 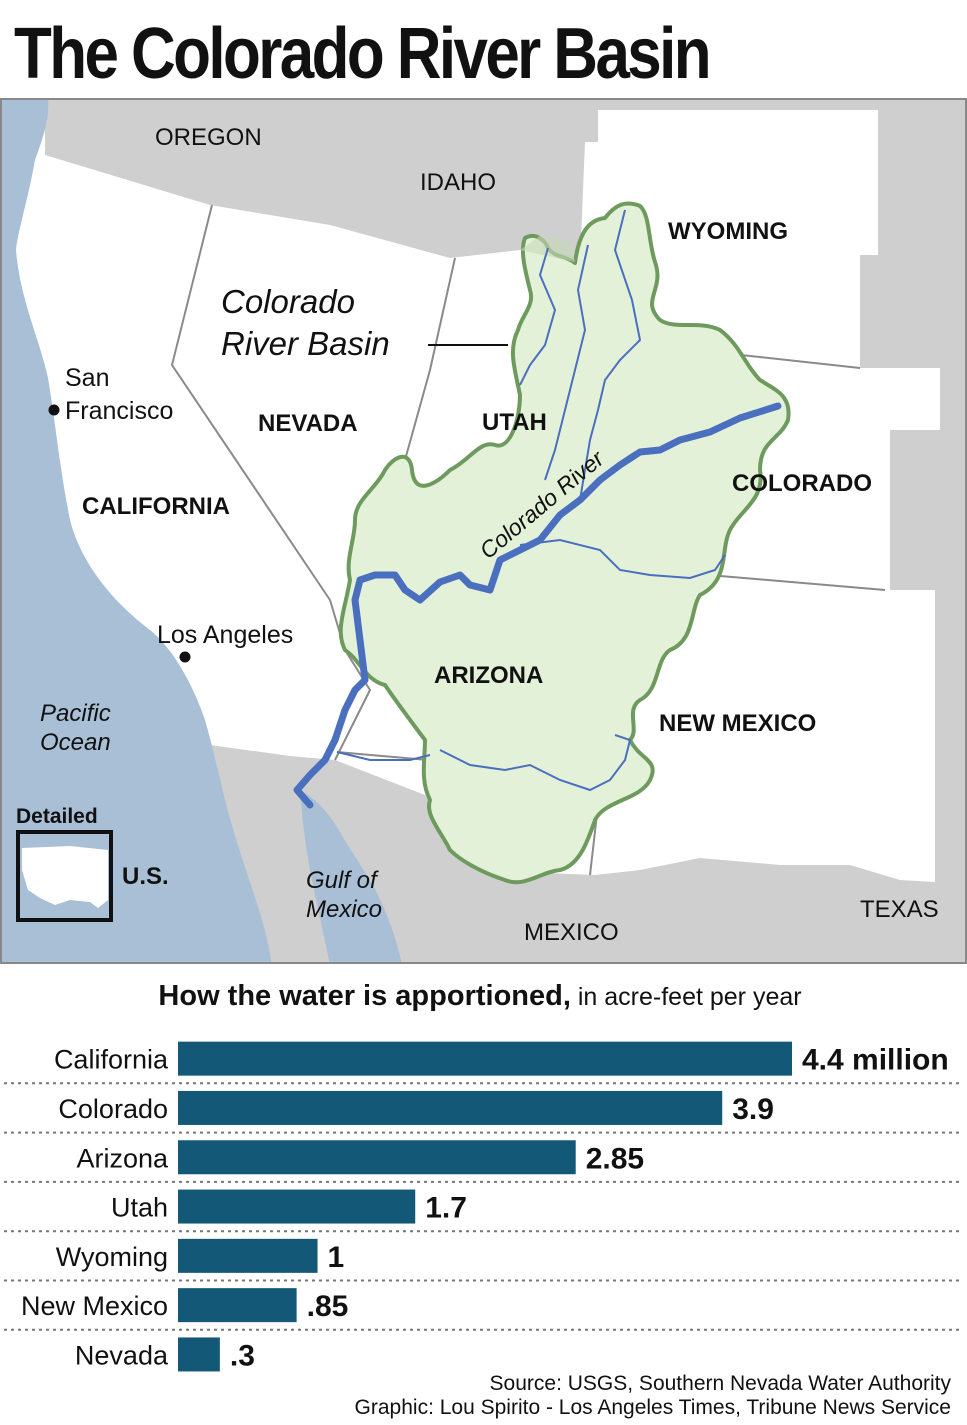 I want to click on bar-label-colorado: Colorado, so click(x=113, y=1109).